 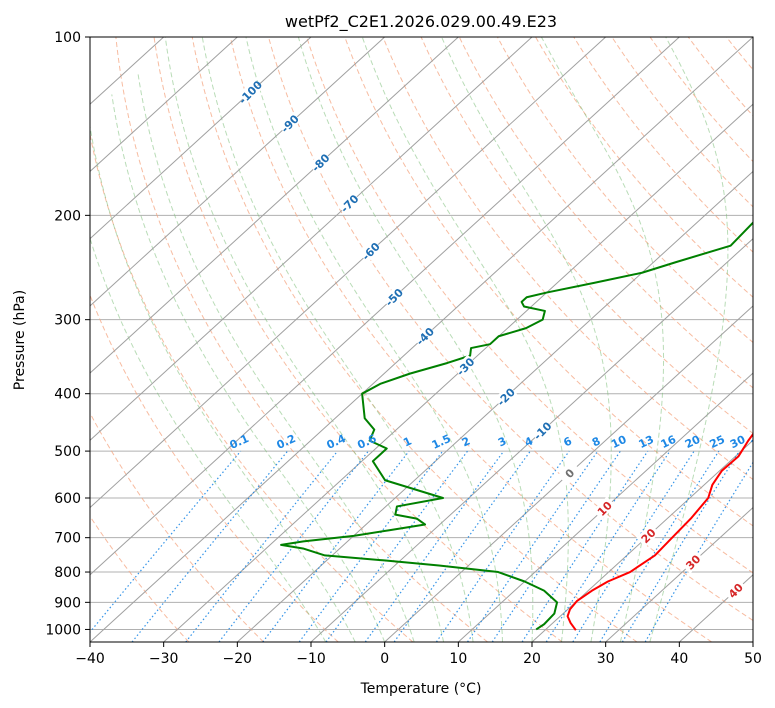 I want to click on y-tick-label: 800, so click(x=67, y=573).